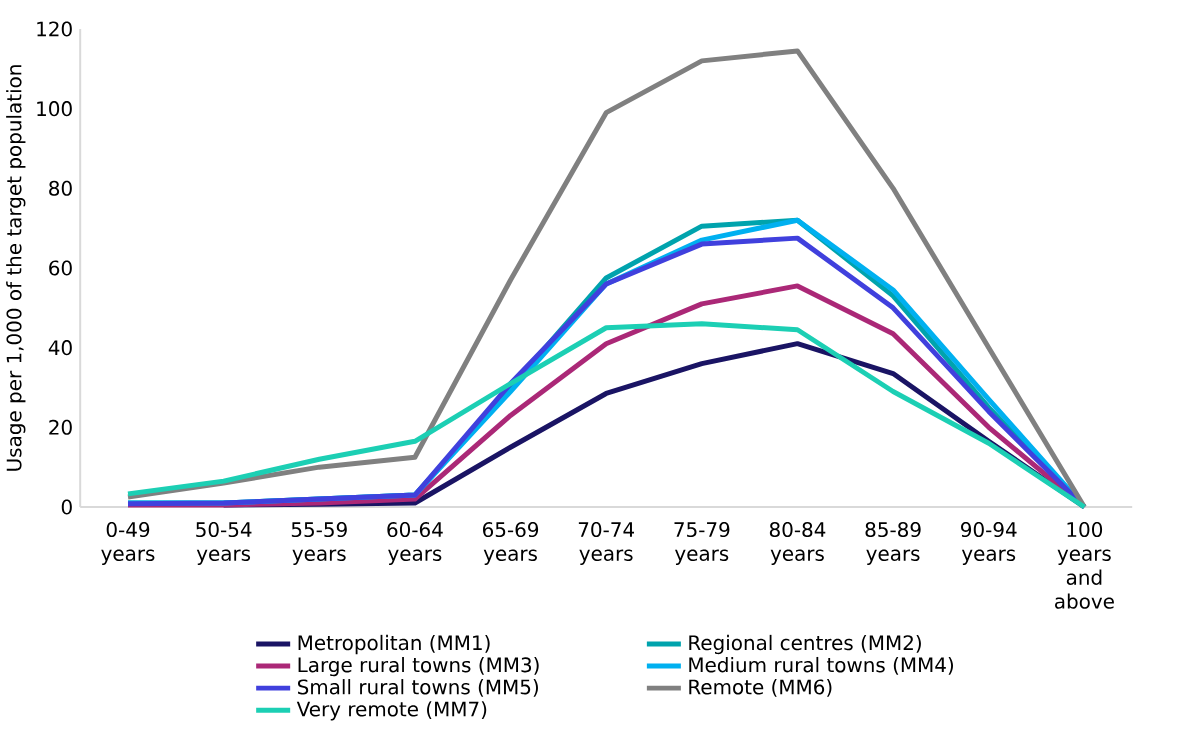  I want to click on x-tick-label: 80-84 years, so click(797, 543).